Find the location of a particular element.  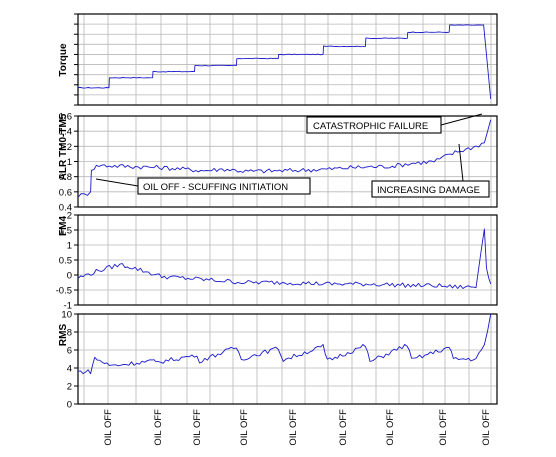

y-tick-label: 0.8 is located at coordinates (65, 177).